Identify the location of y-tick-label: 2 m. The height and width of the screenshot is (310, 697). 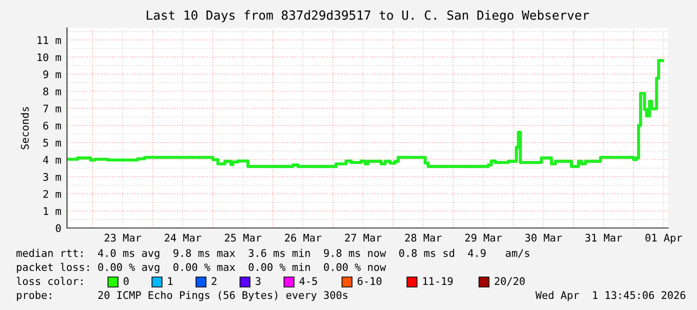
(52, 194).